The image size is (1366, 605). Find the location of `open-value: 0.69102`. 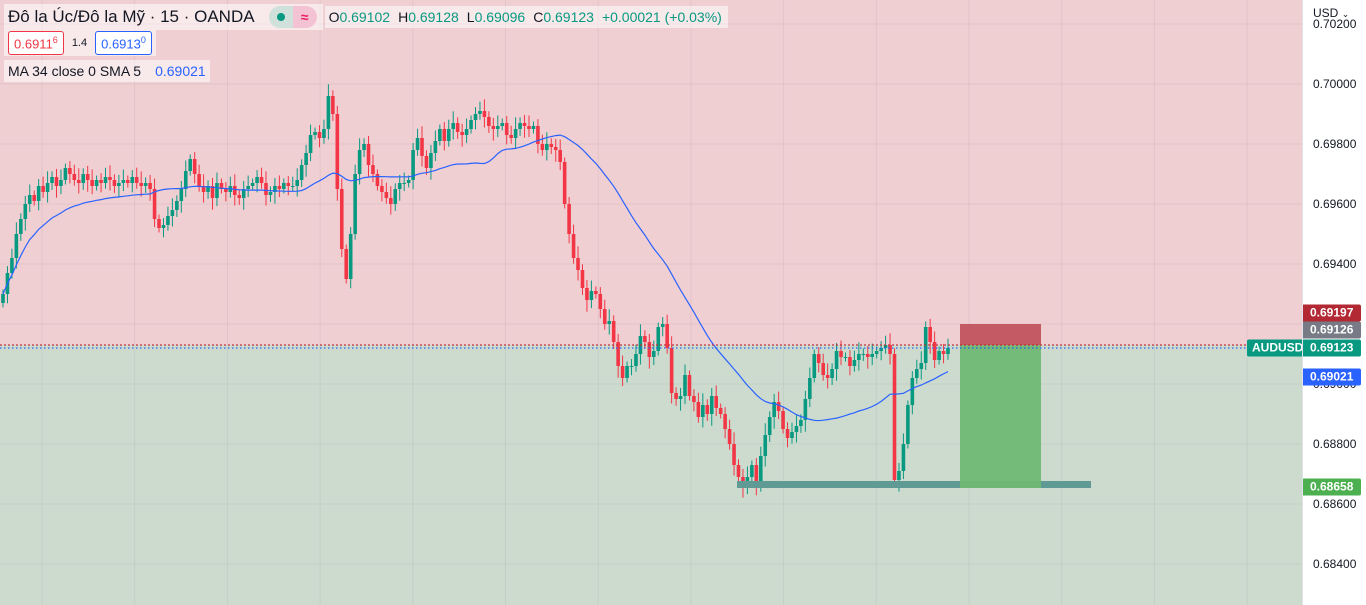

open-value: 0.69102 is located at coordinates (365, 17).